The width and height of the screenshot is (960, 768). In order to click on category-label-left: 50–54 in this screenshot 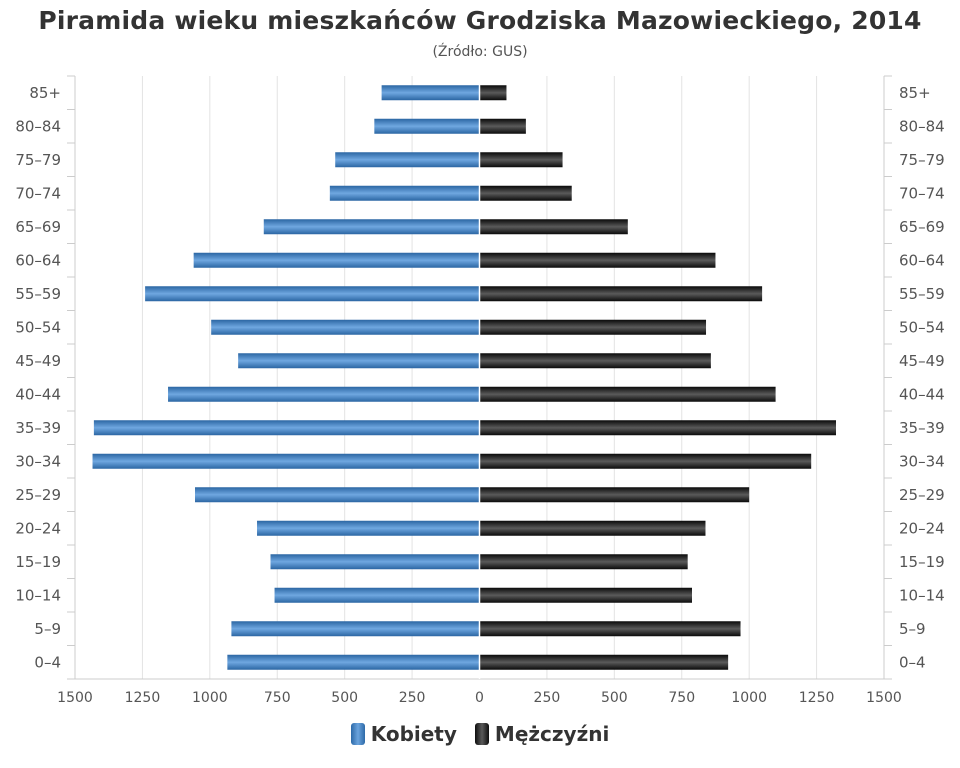, I will do `click(38, 327)`.